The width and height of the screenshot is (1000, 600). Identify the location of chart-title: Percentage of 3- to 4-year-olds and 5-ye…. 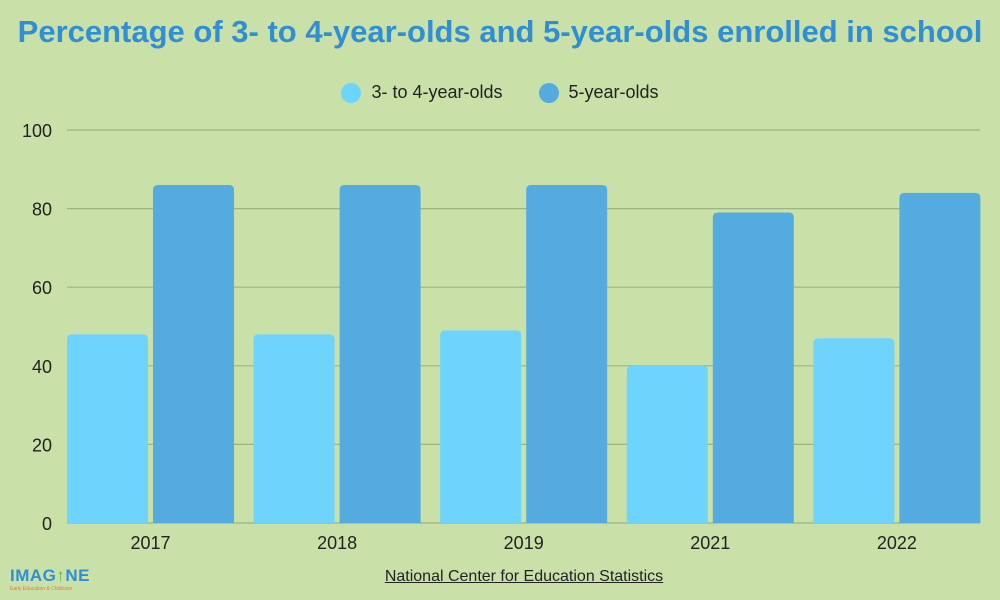
(500, 31).